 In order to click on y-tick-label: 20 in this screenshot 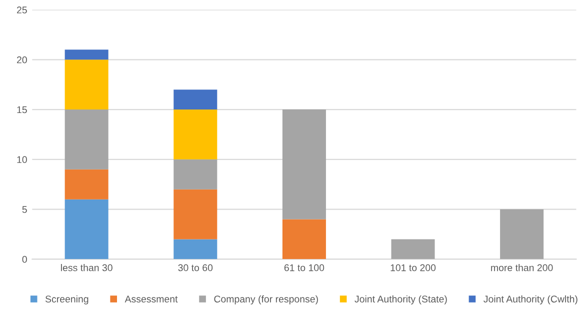, I will do `click(21, 60)`.